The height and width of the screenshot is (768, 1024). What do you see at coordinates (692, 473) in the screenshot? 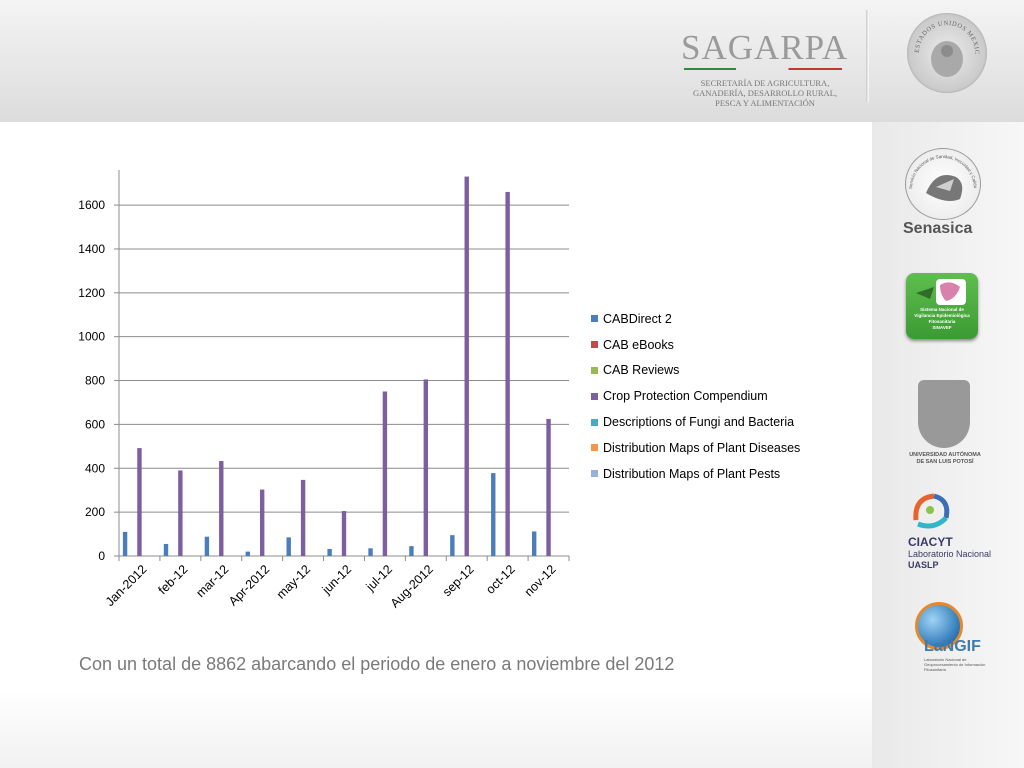
I see `legend-label: Distribution Maps of Plant Pests` at bounding box center [692, 473].